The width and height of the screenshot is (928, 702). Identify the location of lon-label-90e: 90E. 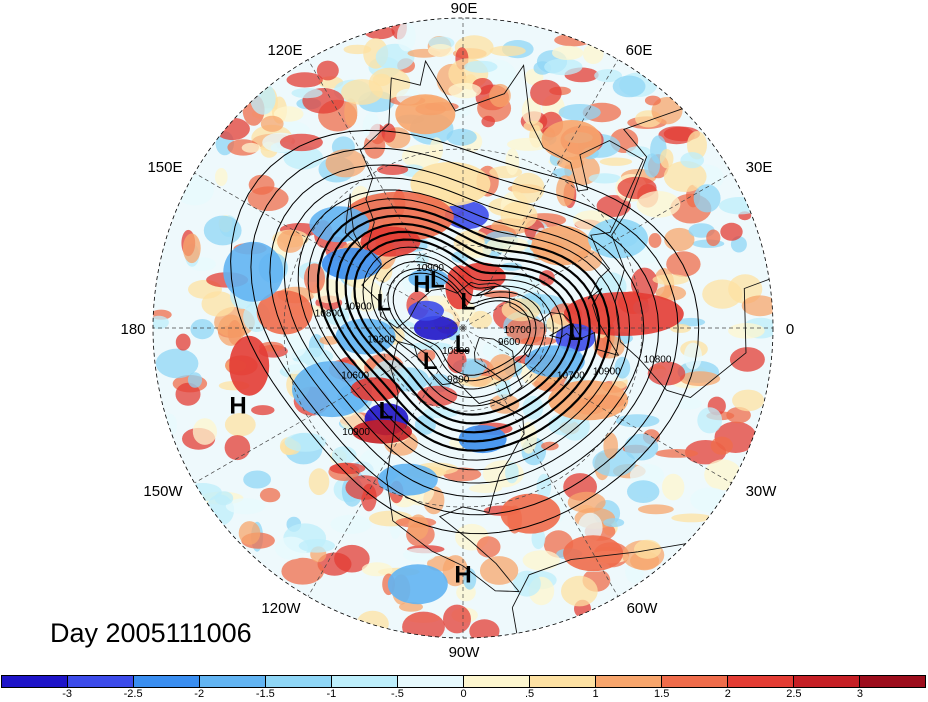
(464, 8).